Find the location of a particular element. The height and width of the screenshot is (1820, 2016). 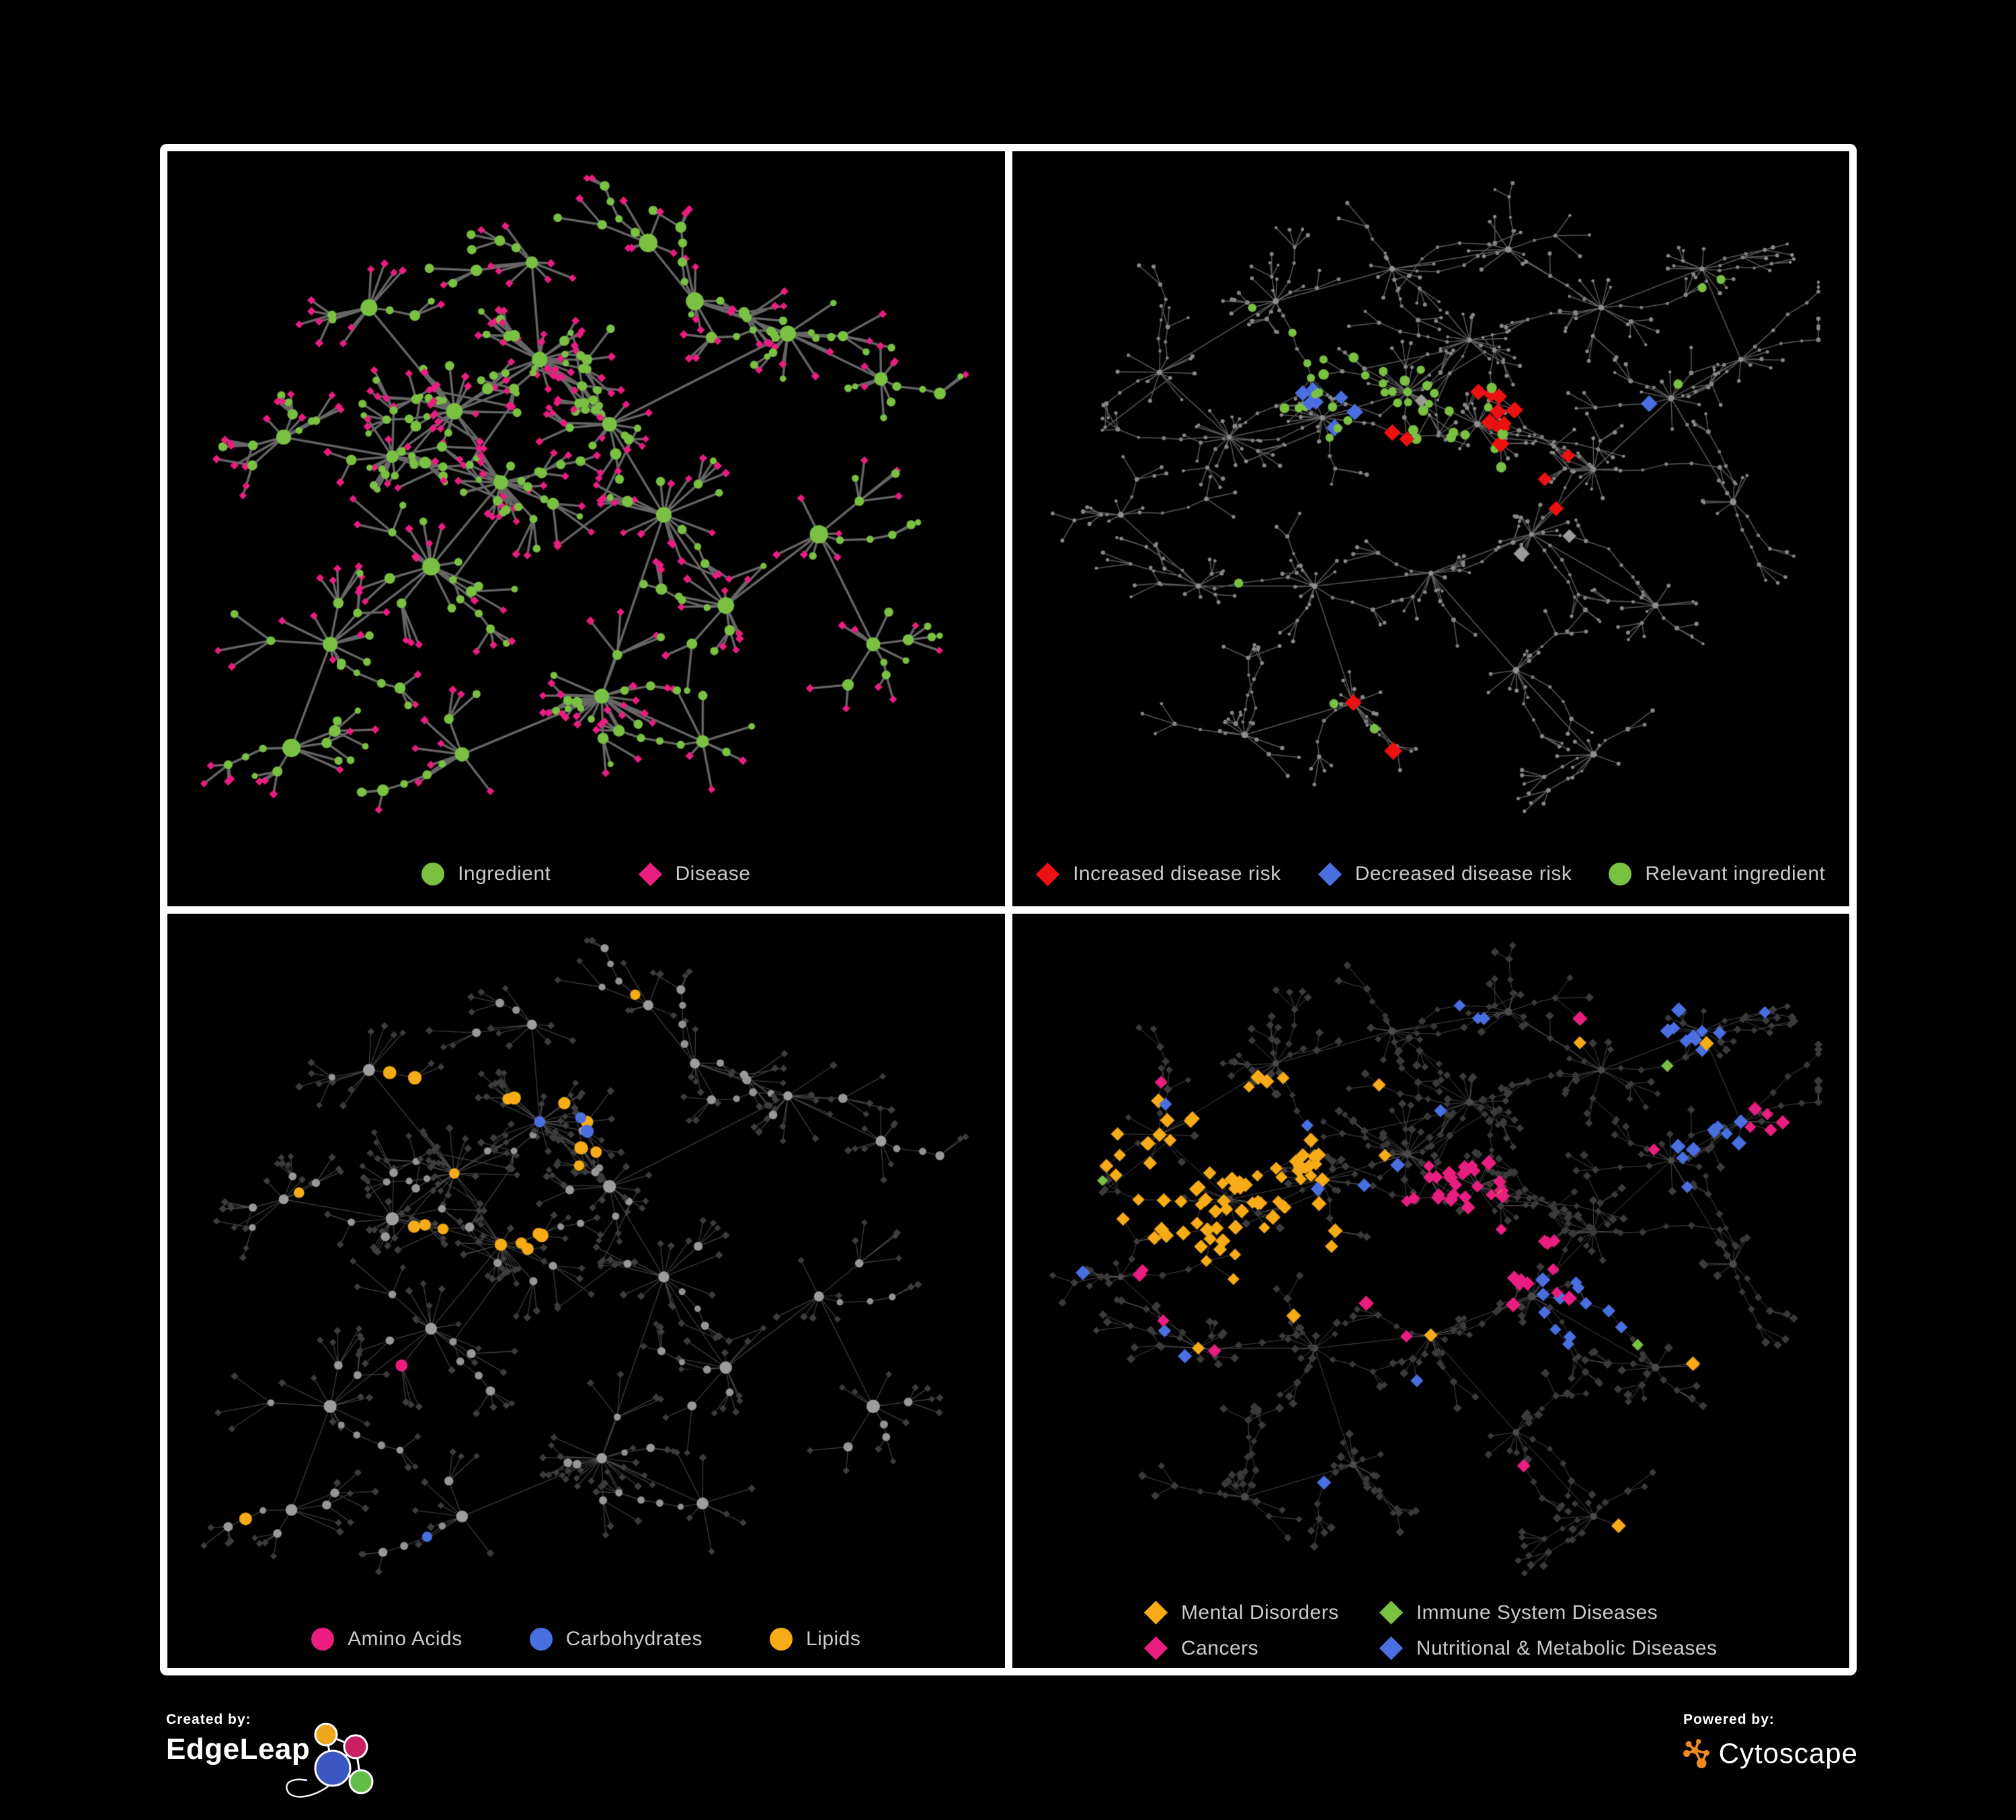

legend-ingredient-disease: Ingredient Disease is located at coordinates (586, 874).